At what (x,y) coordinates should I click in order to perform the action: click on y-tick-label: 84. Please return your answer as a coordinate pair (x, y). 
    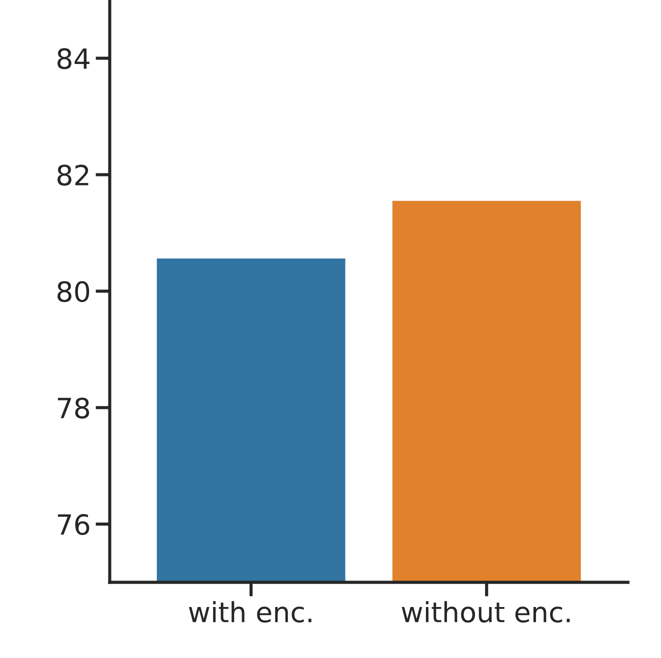
    Looking at the image, I should click on (74, 59).